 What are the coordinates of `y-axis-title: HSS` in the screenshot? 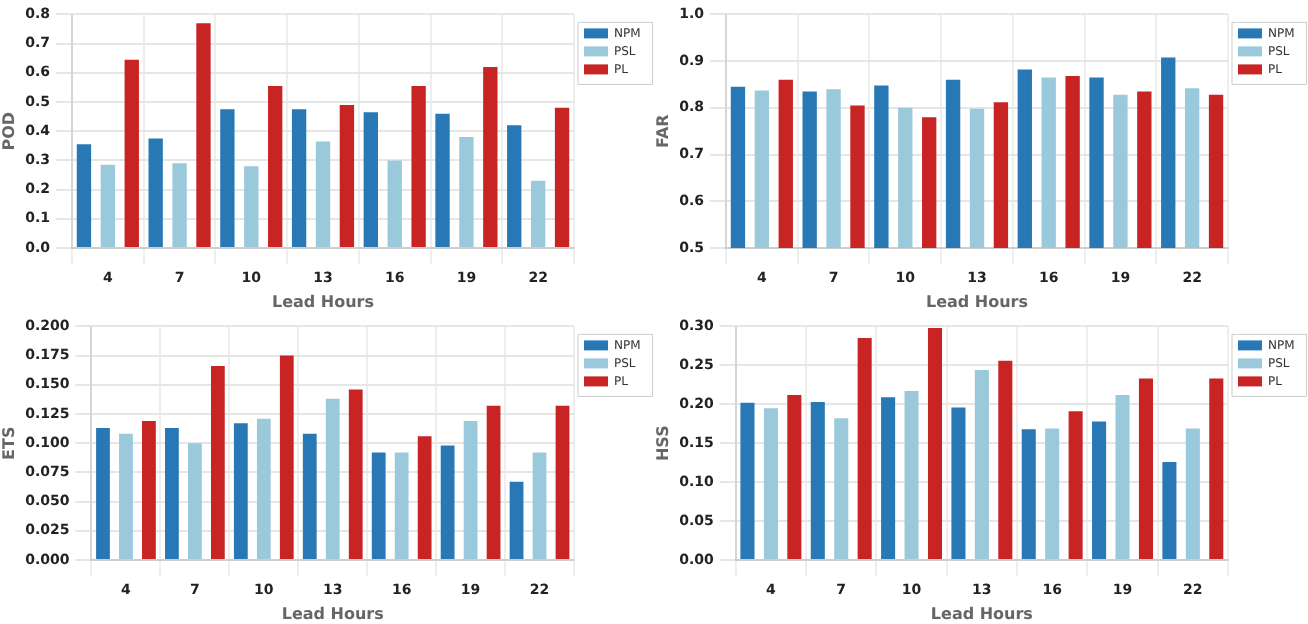 It's located at (662, 443).